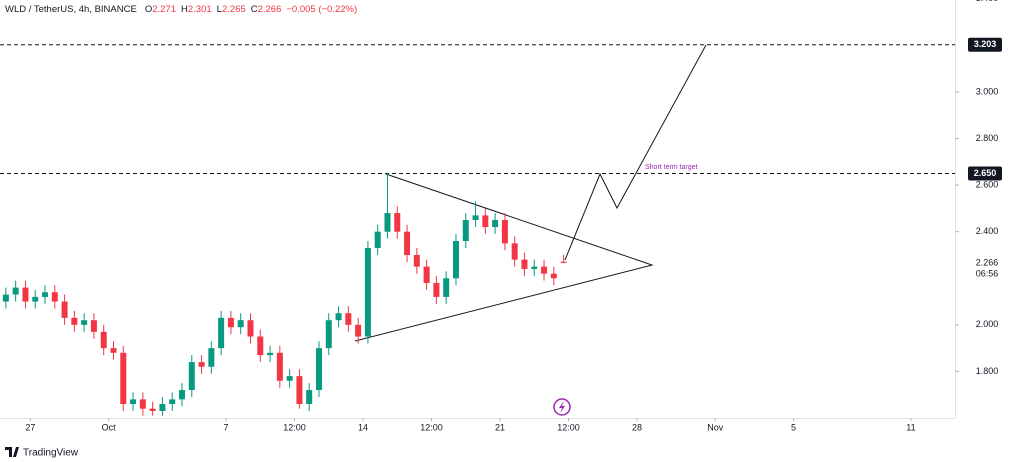 The width and height of the screenshot is (1019, 462). What do you see at coordinates (671, 167) in the screenshot?
I see `annotation: Short term target` at bounding box center [671, 167].